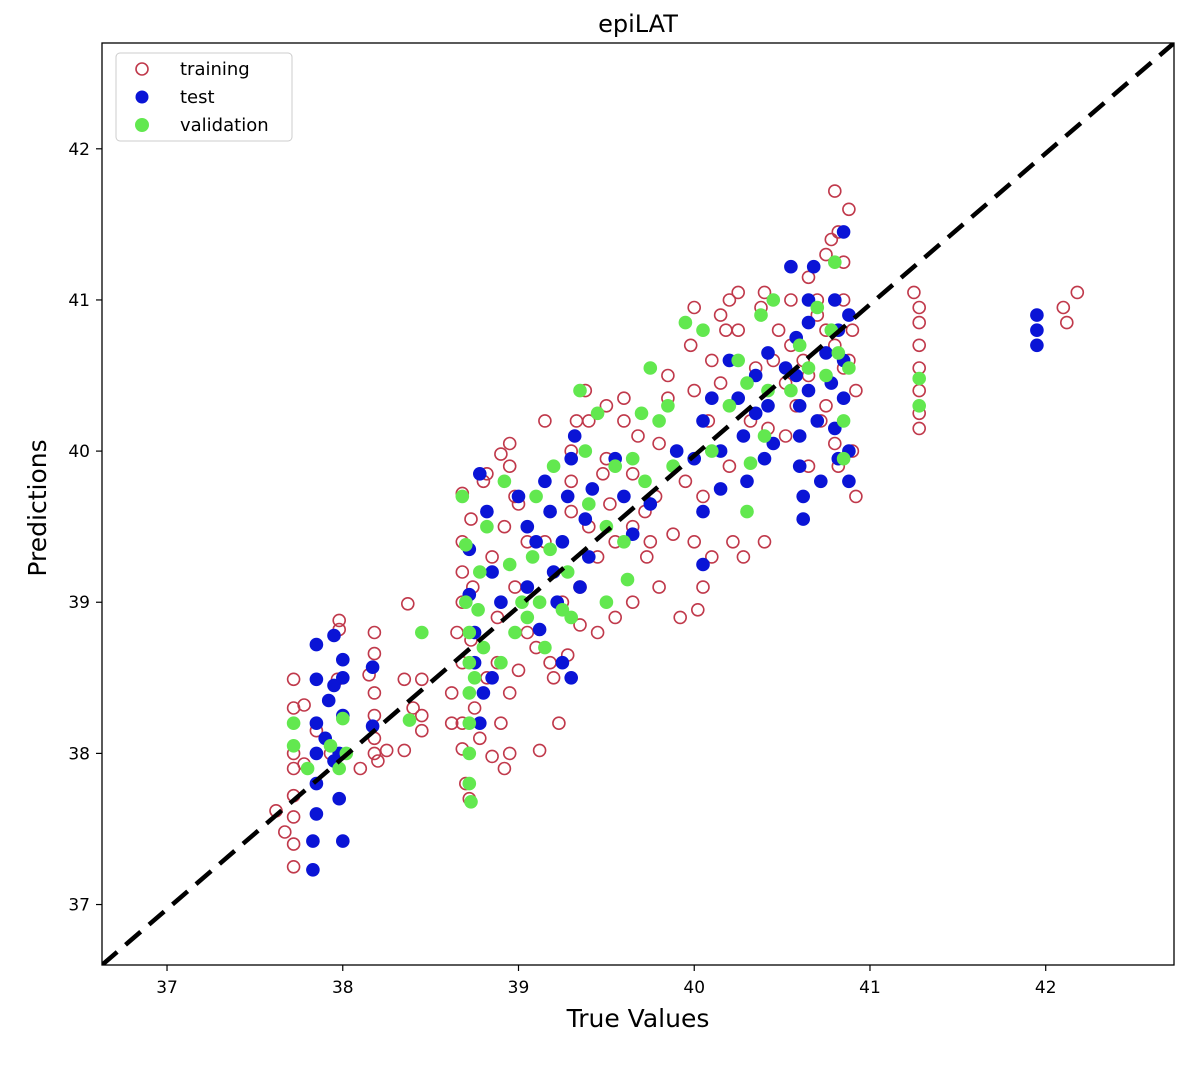 This screenshot has width=1196, height=1067. What do you see at coordinates (142, 69) in the screenshot?
I see `legend-training-marker` at bounding box center [142, 69].